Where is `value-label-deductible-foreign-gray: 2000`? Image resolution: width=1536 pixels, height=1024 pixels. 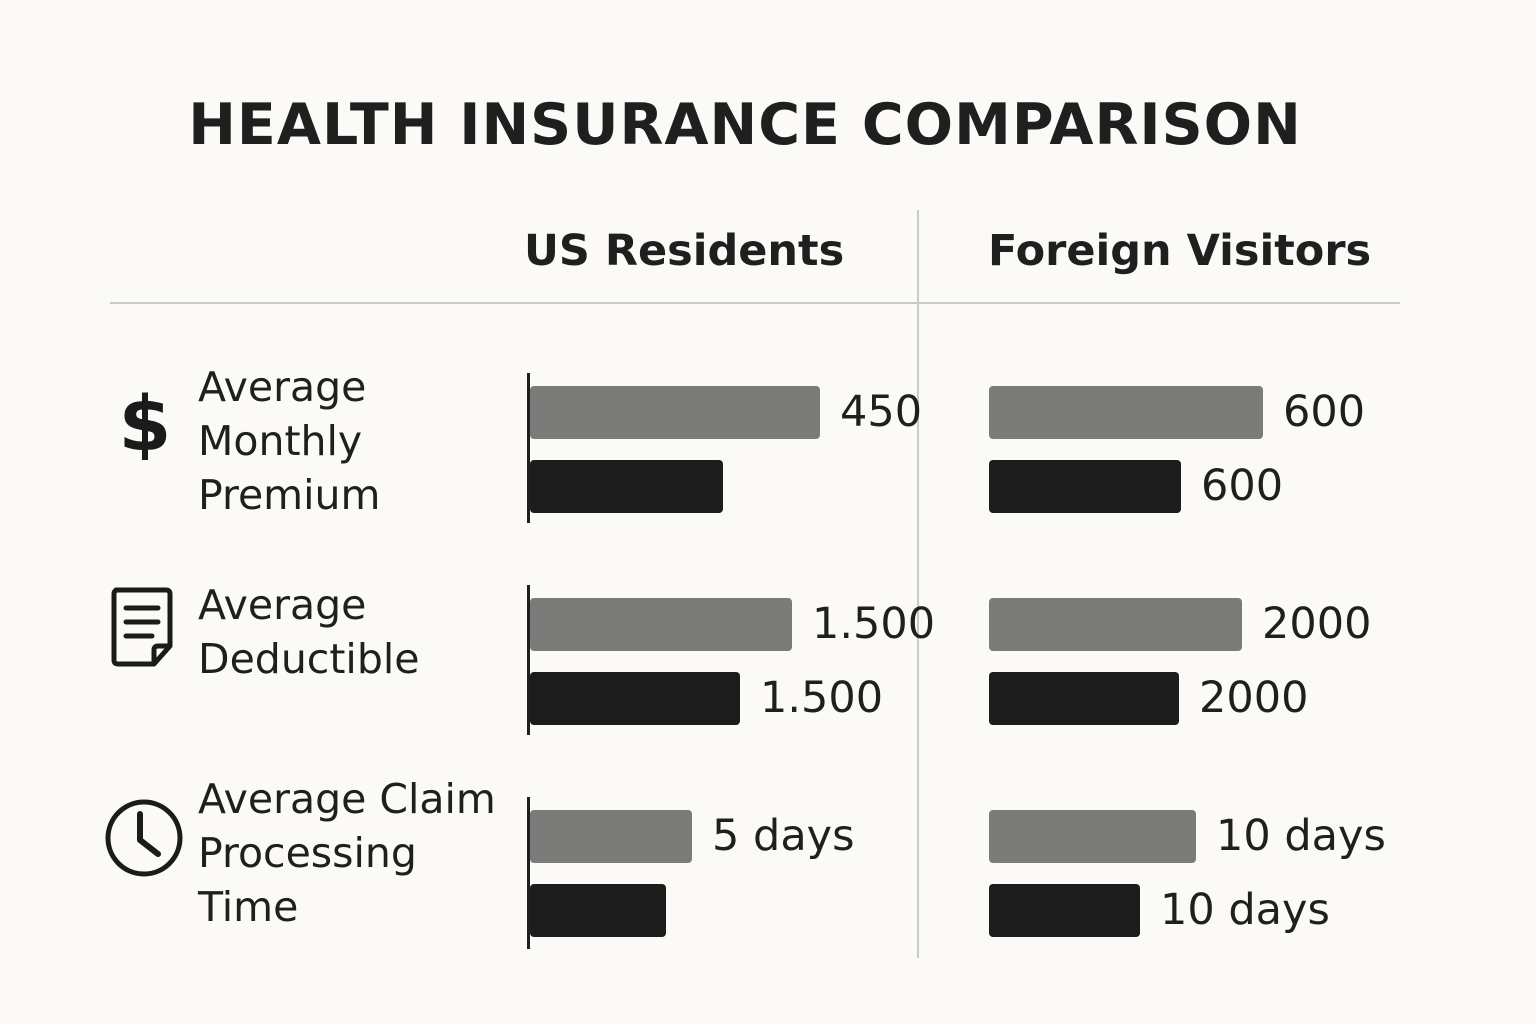
value-label-deductible-foreign-gray: 2000 is located at coordinates (1317, 624).